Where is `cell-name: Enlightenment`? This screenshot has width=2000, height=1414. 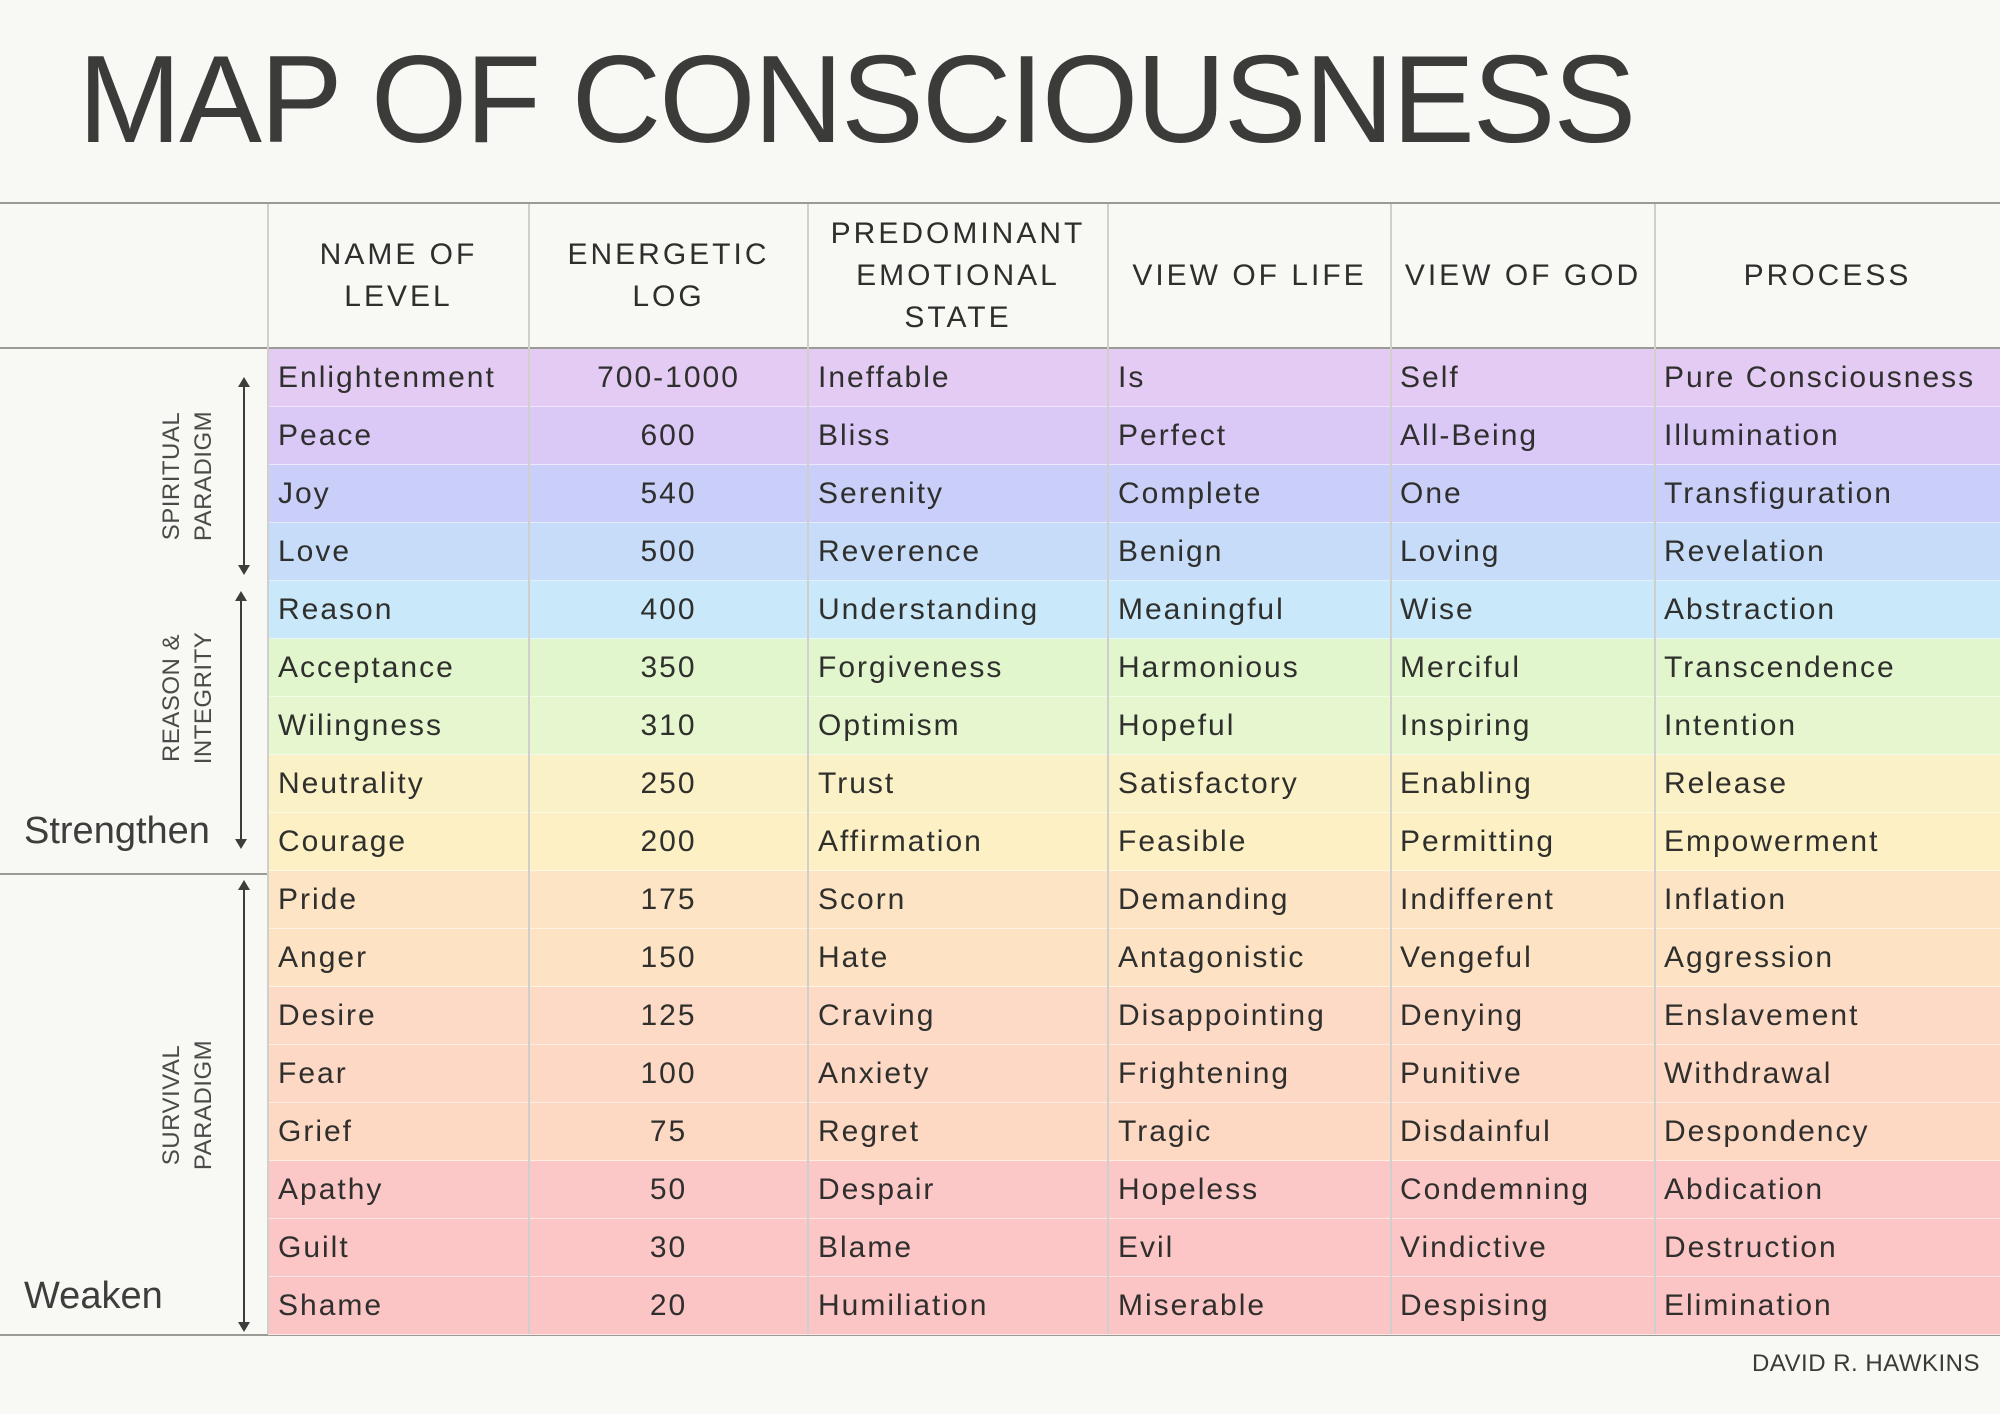
cell-name: Enlightenment is located at coordinates (387, 377).